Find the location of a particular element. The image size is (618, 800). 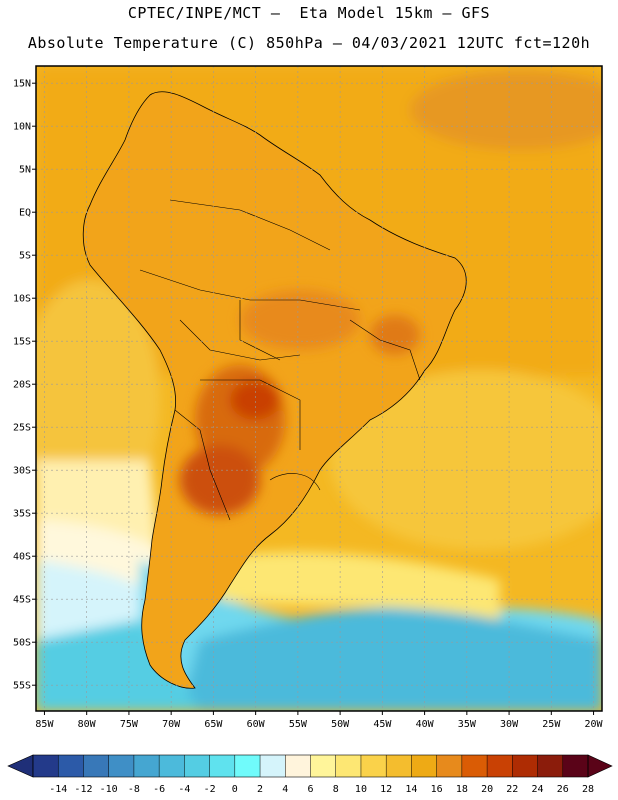

lon-tick-label: 55W is located at coordinates (298, 724).